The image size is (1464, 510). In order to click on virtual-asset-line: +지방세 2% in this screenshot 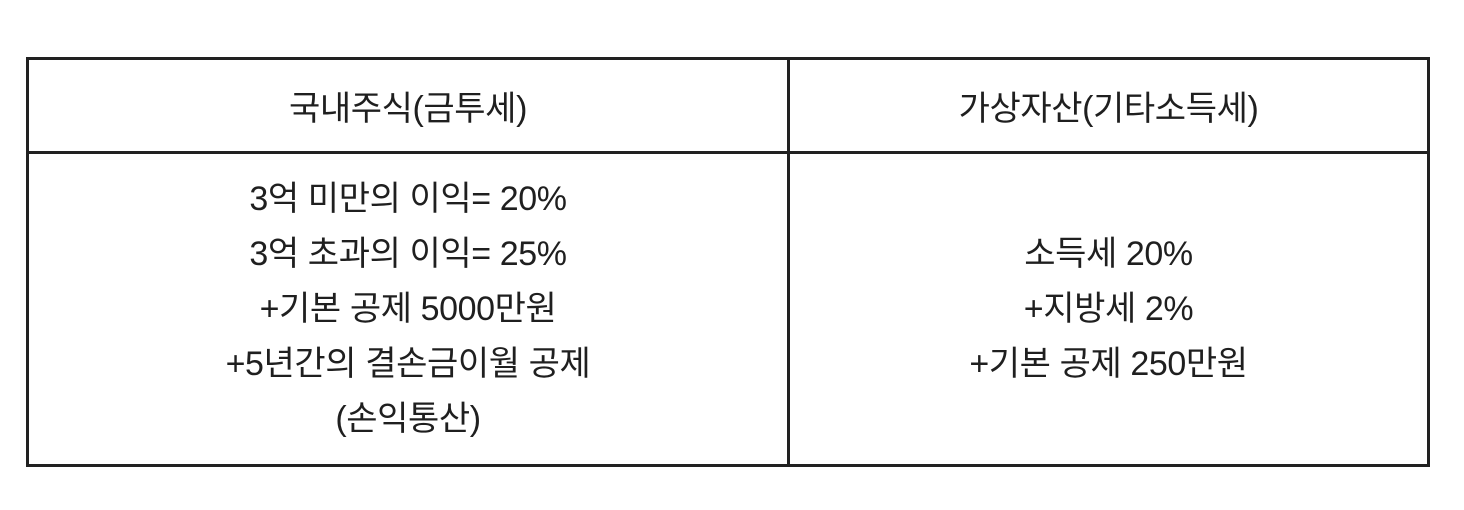, I will do `click(1108, 308)`.